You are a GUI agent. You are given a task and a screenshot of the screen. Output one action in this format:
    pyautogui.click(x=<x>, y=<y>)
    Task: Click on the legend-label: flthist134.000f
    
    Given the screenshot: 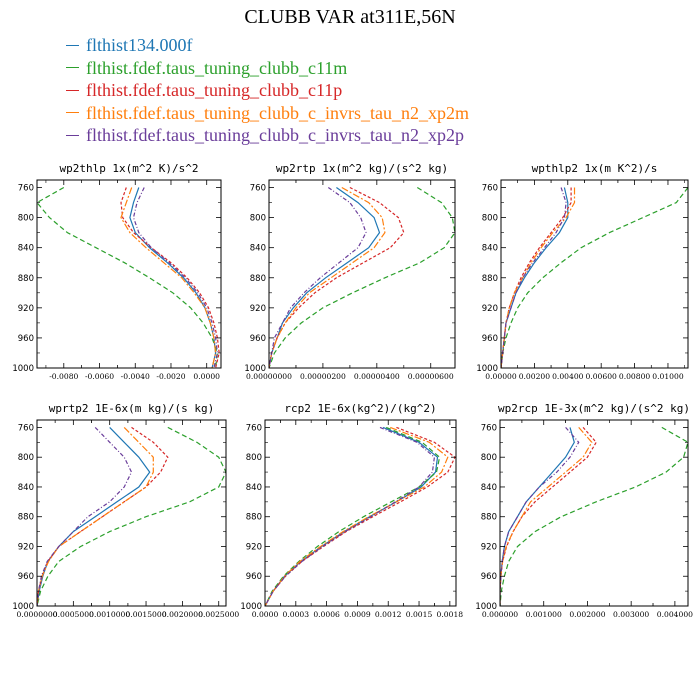 What is the action you would take?
    pyautogui.click(x=139, y=45)
    